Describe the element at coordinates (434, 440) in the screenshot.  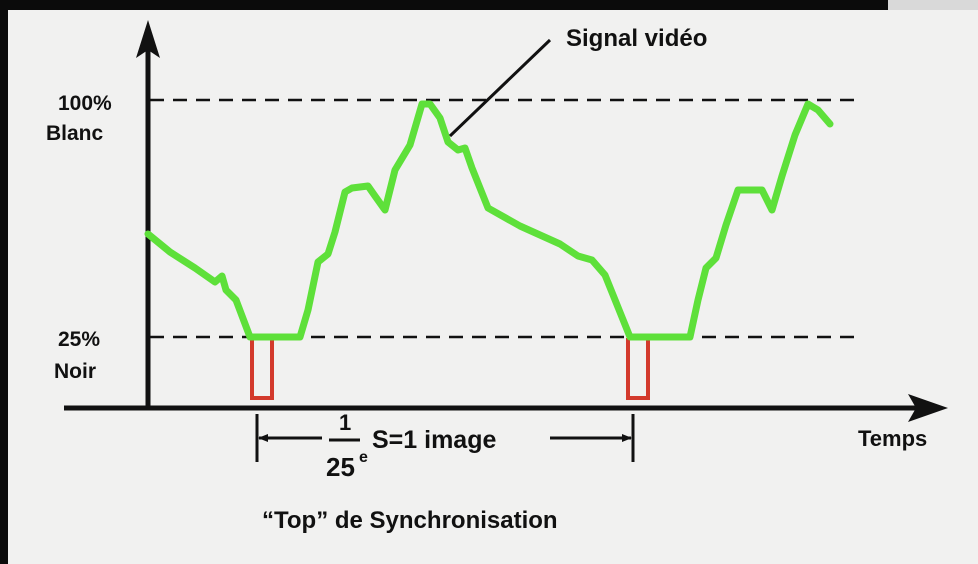
I see `period-label: S=1 image` at that location.